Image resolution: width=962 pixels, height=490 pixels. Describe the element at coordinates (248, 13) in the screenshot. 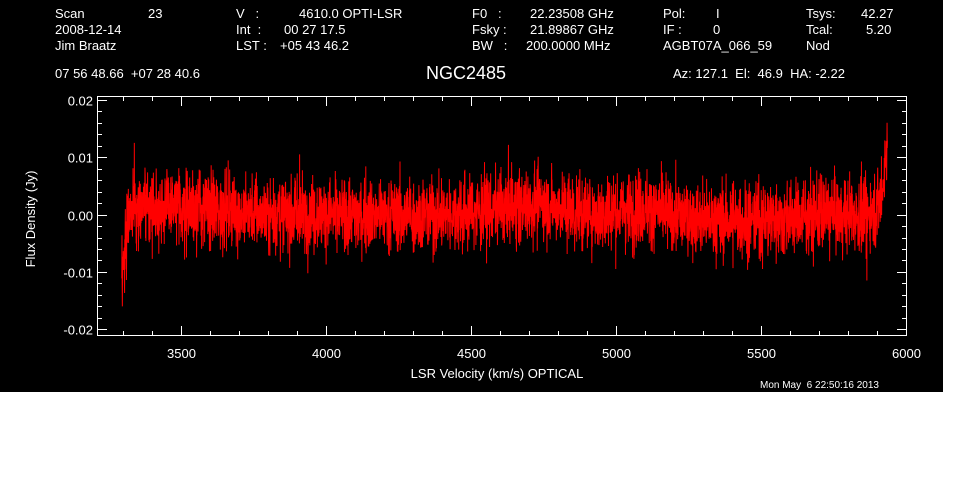

I see `velocity-label: V :` at that location.